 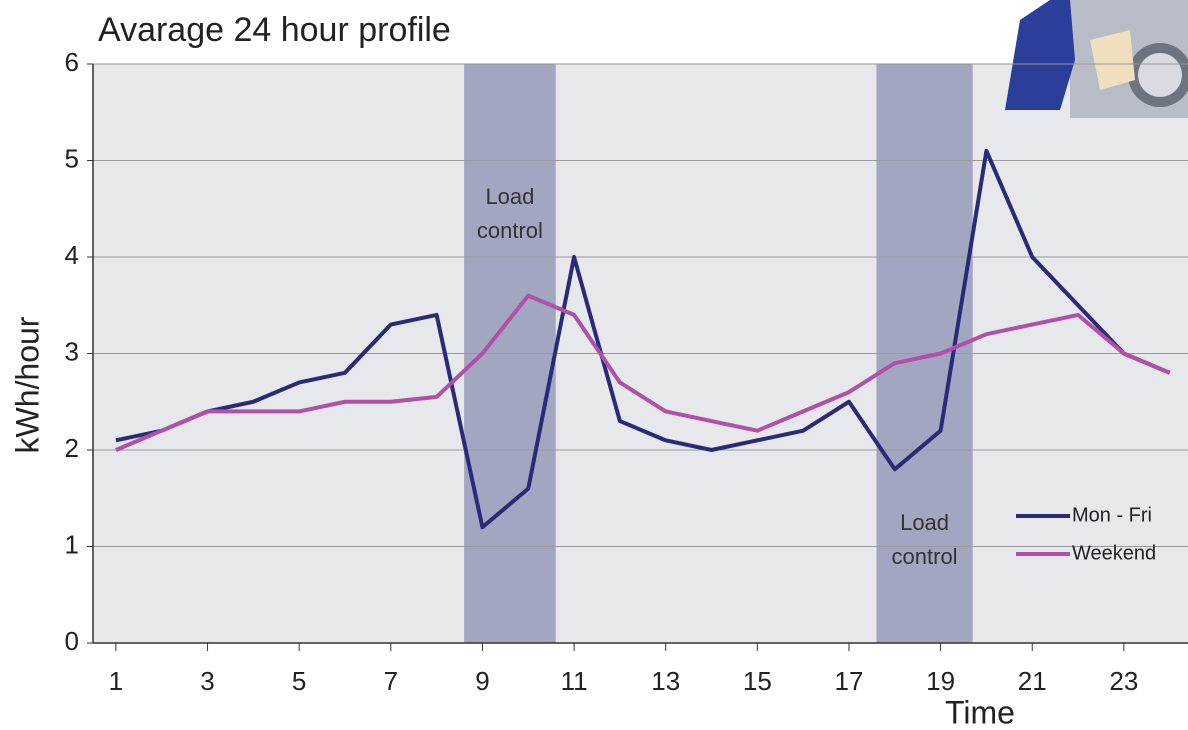 I want to click on x-tick-label: 23, so click(x=1123, y=681).